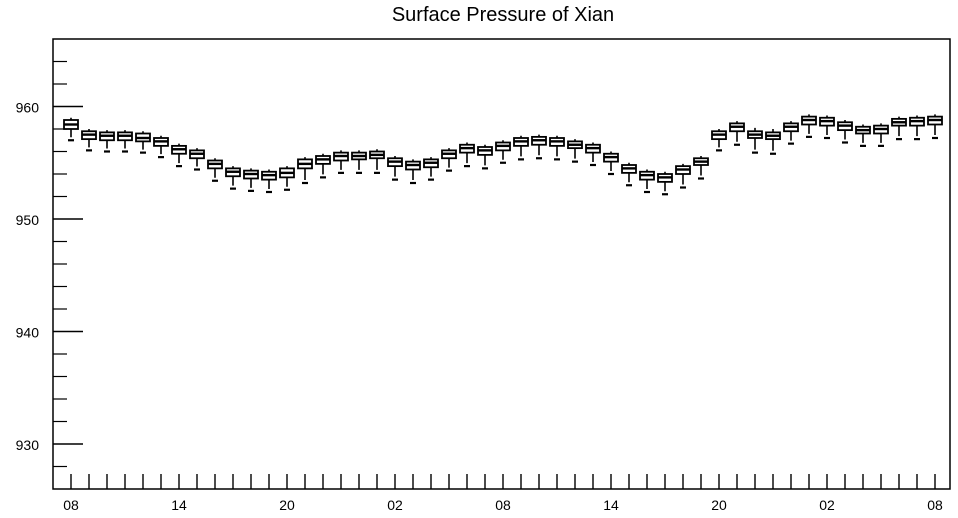 The image size is (958, 518). I want to click on box-series, so click(503, 155).